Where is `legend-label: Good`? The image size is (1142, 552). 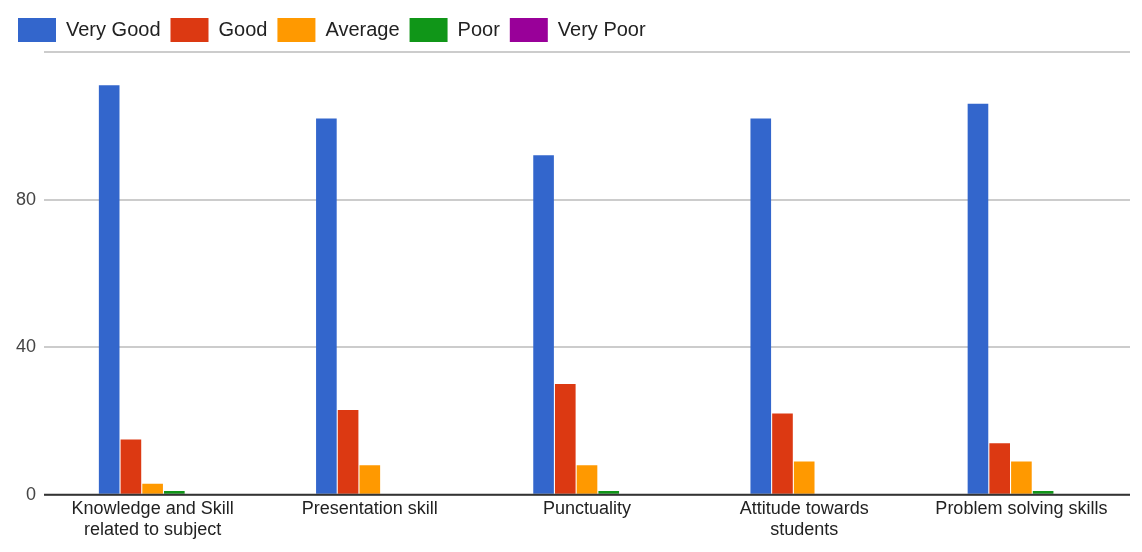
legend-label: Good is located at coordinates (243, 28).